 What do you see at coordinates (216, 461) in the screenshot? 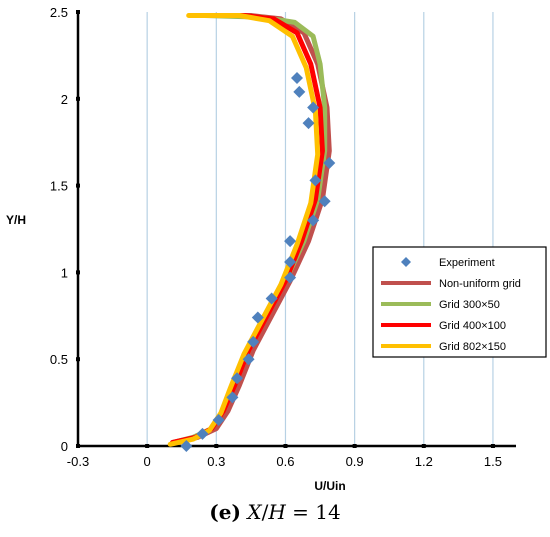
I see `x-tick-label: 0.3` at bounding box center [216, 461].